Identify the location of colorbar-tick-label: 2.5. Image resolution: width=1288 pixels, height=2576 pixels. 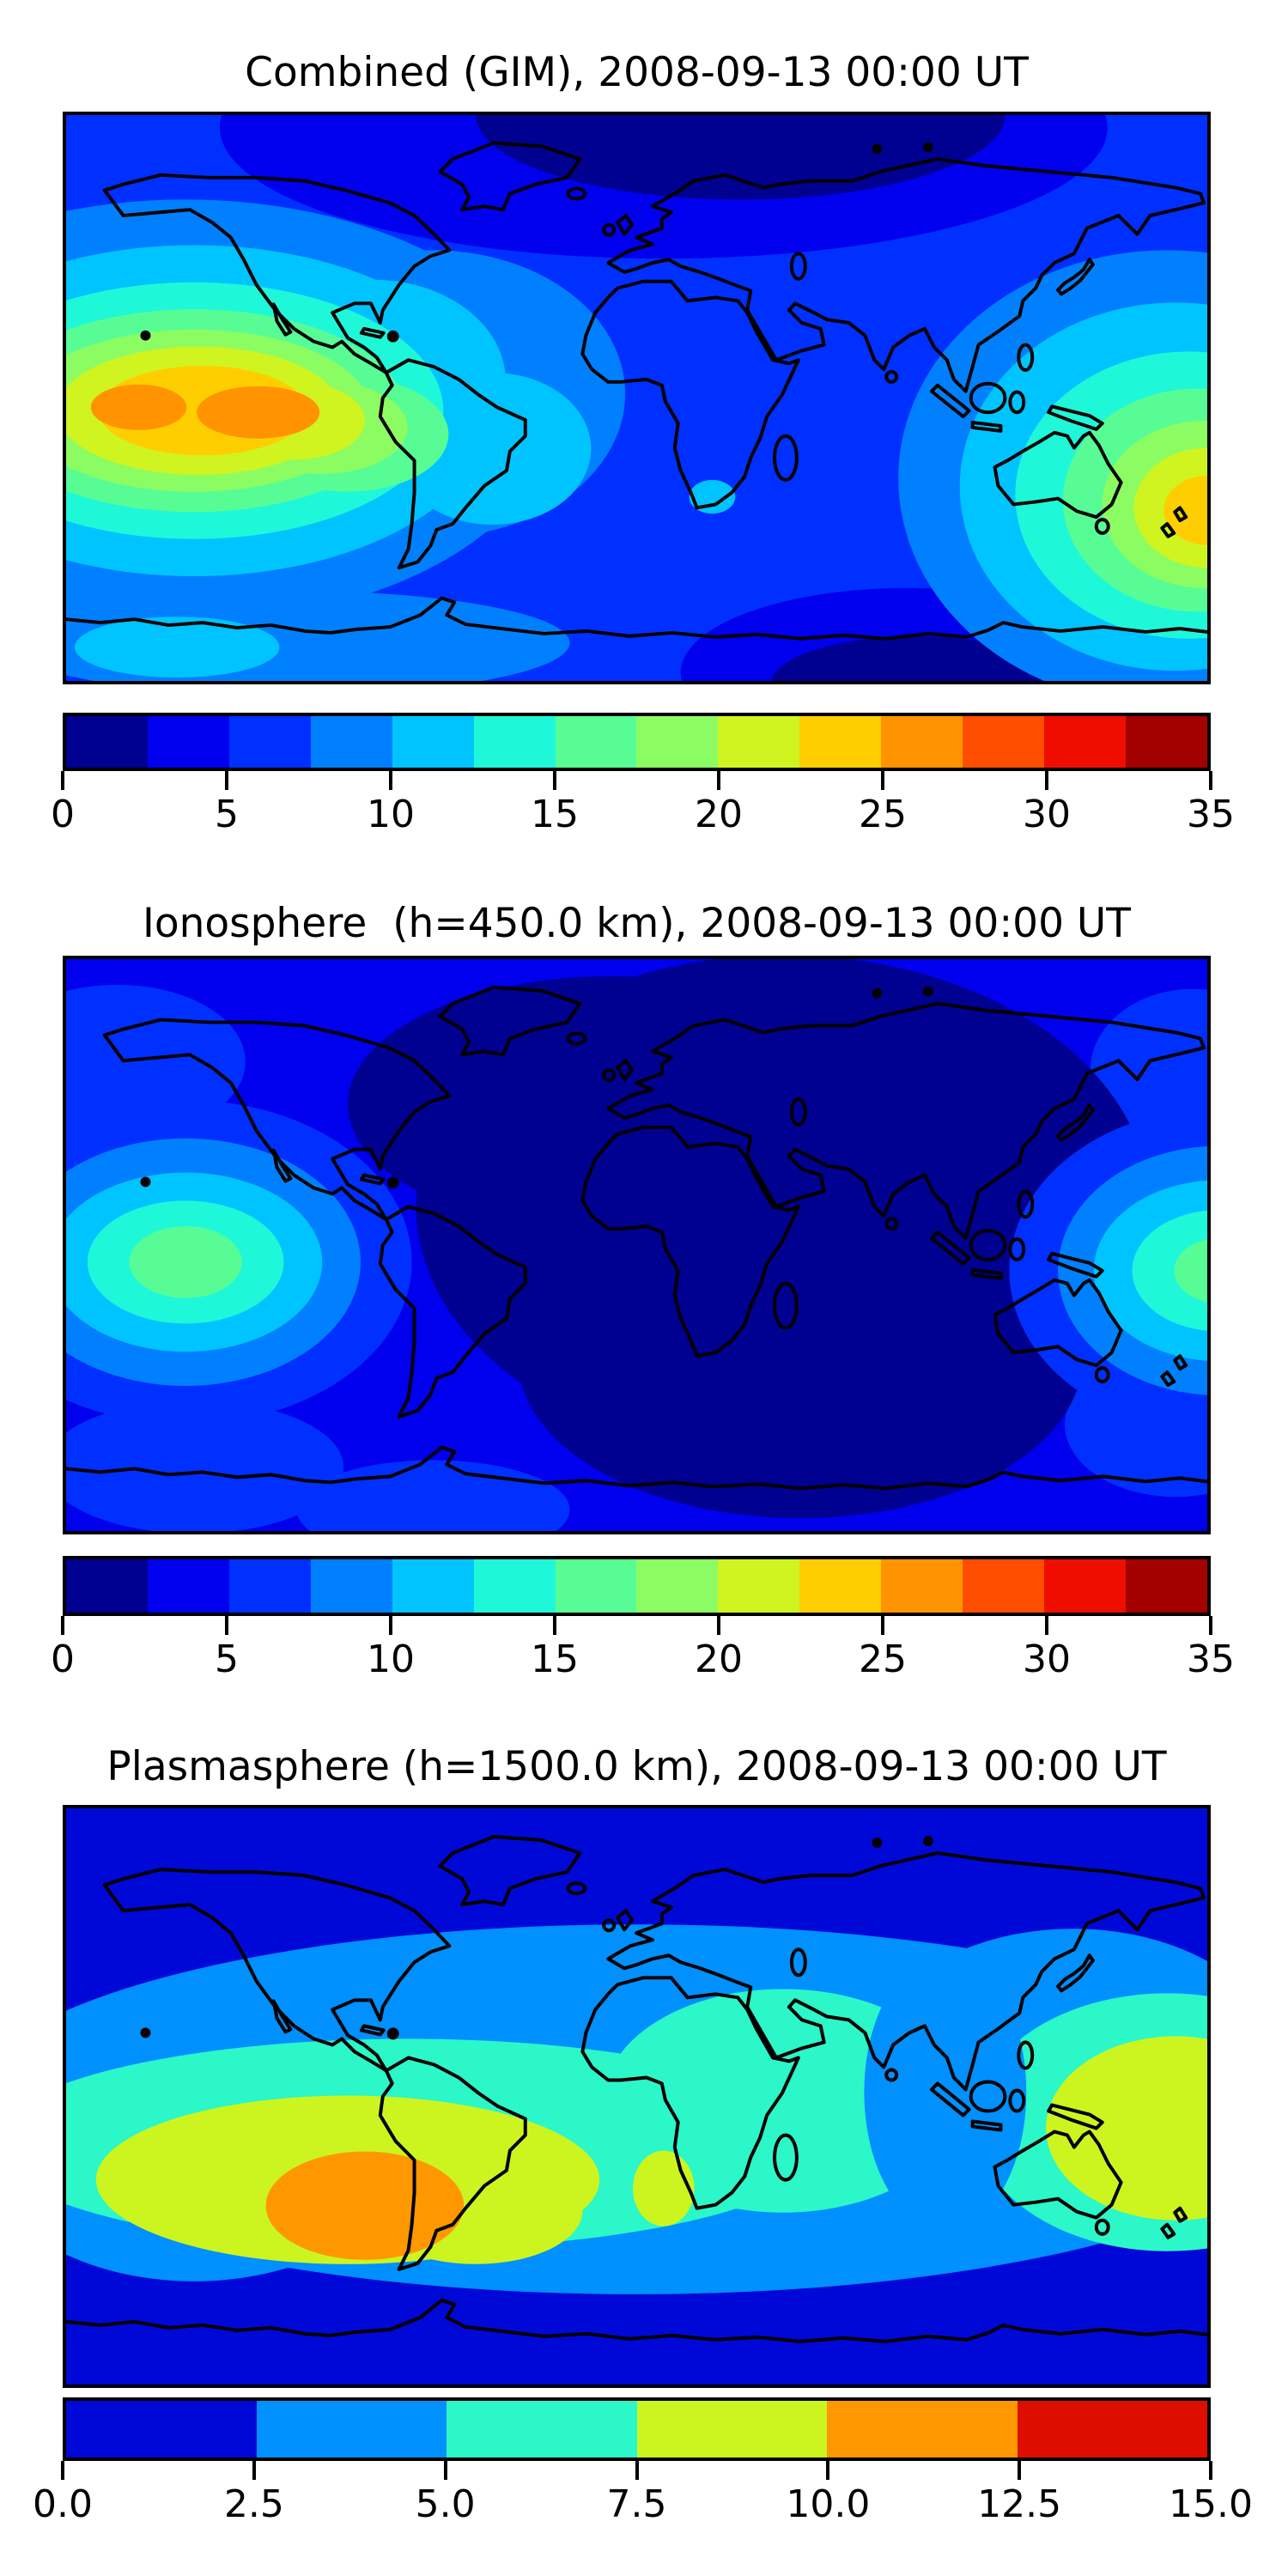
(253, 2504).